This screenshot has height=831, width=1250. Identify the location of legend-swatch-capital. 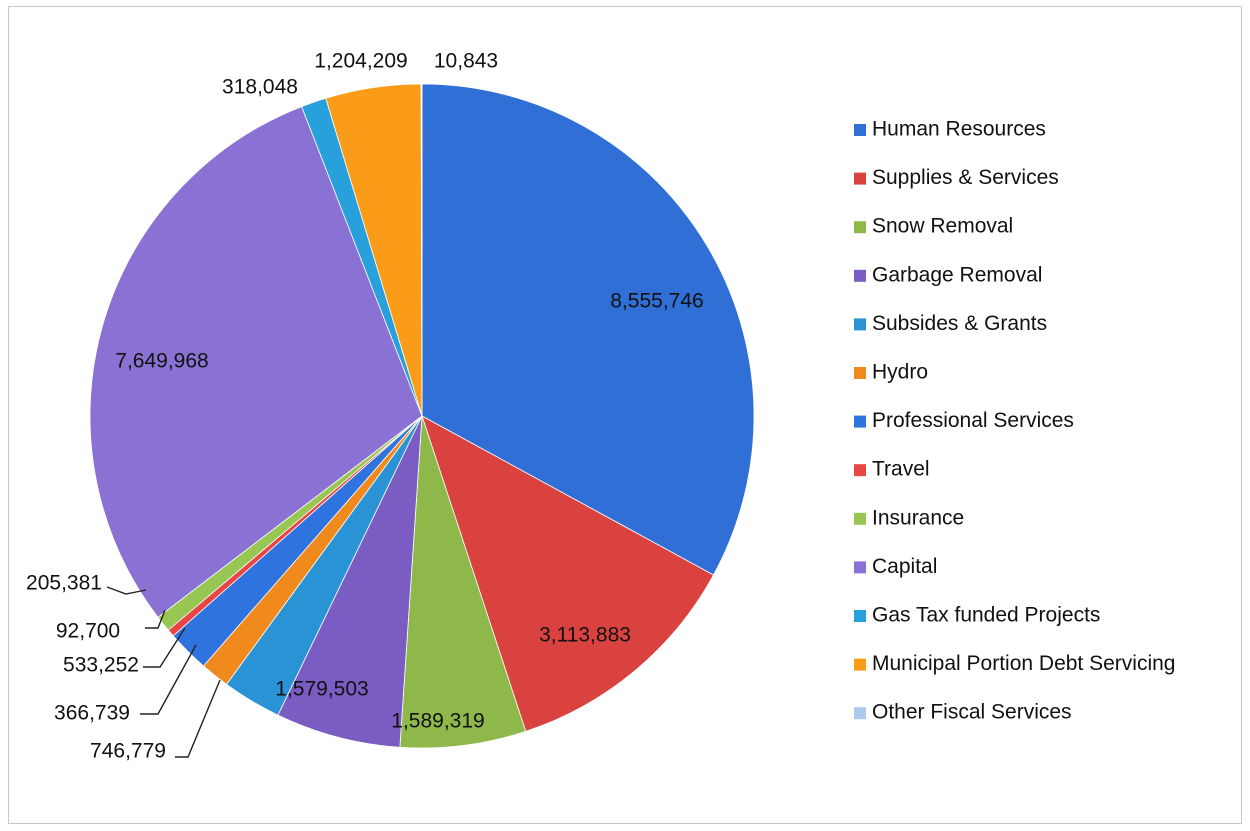
(860, 567).